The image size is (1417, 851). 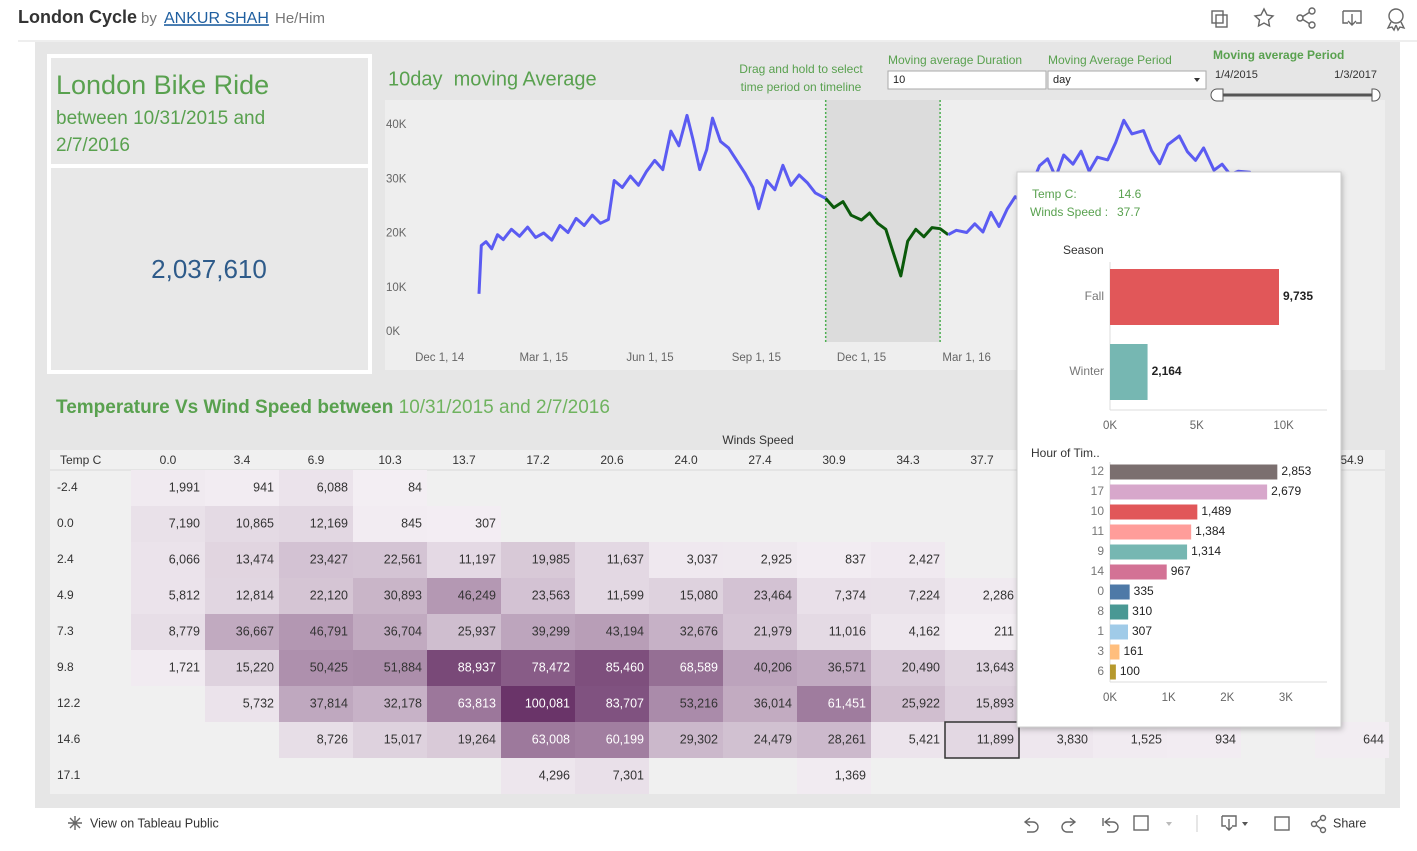 What do you see at coordinates (1127, 80) in the screenshot?
I see `period-select` at bounding box center [1127, 80].